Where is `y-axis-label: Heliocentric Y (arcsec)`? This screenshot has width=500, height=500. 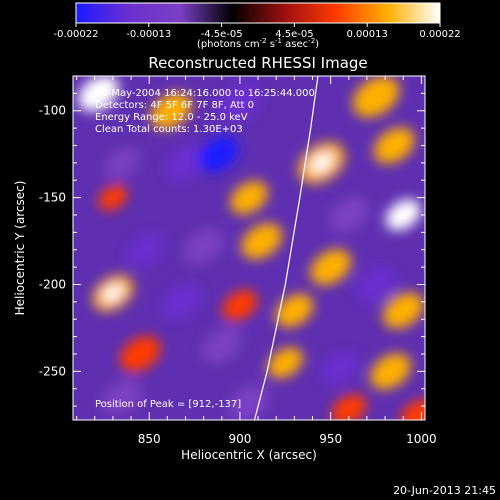 y-axis-label: Heliocentric Y (arcsec) is located at coordinates (20, 248).